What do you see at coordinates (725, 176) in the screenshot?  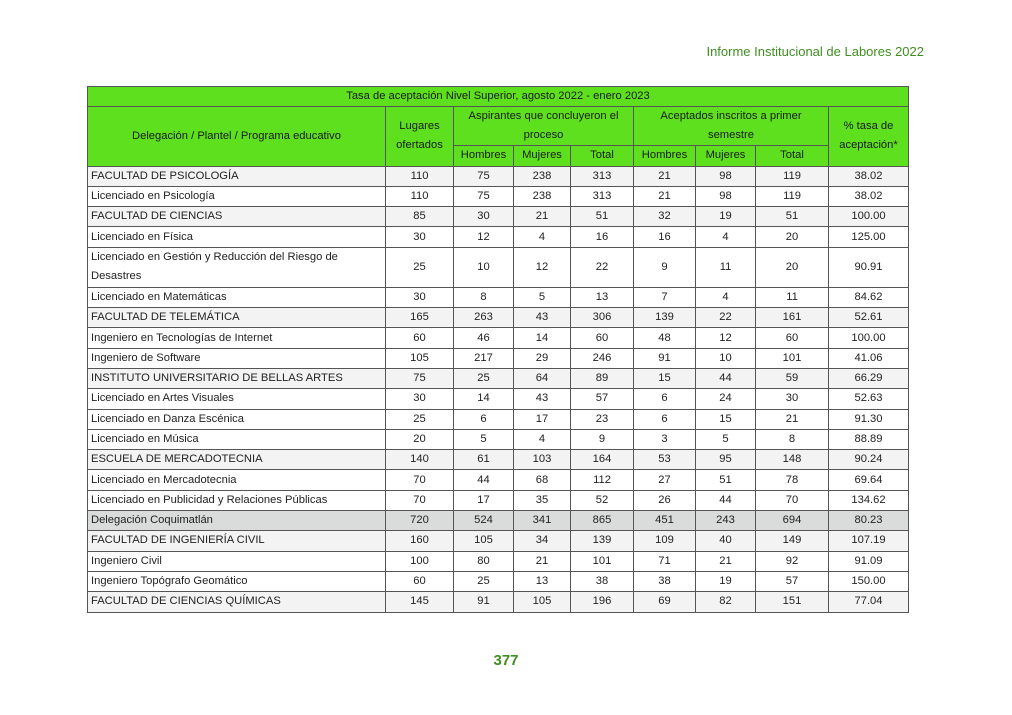 I see `cell-accepted-women: 98` at bounding box center [725, 176].